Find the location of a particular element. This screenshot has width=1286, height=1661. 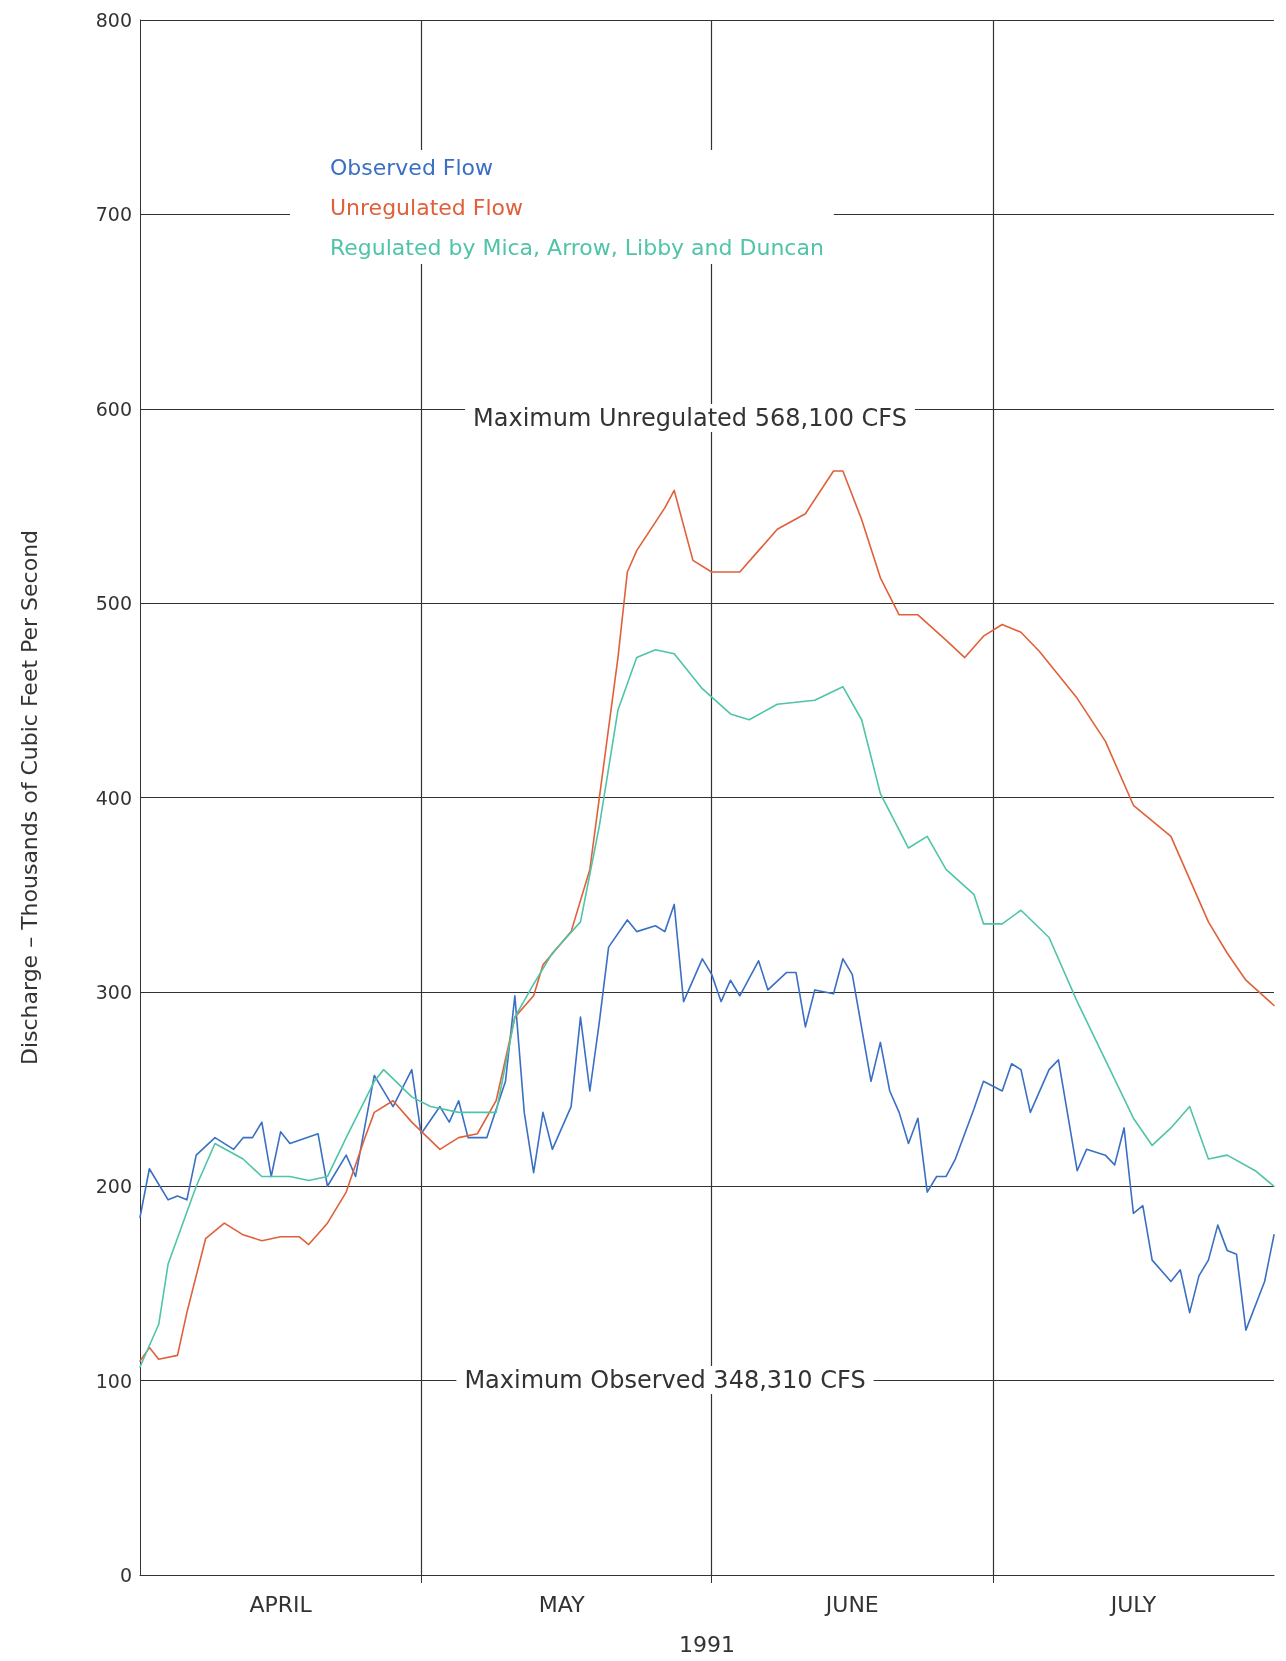

y-tick-label: 100 is located at coordinates (113, 1380).